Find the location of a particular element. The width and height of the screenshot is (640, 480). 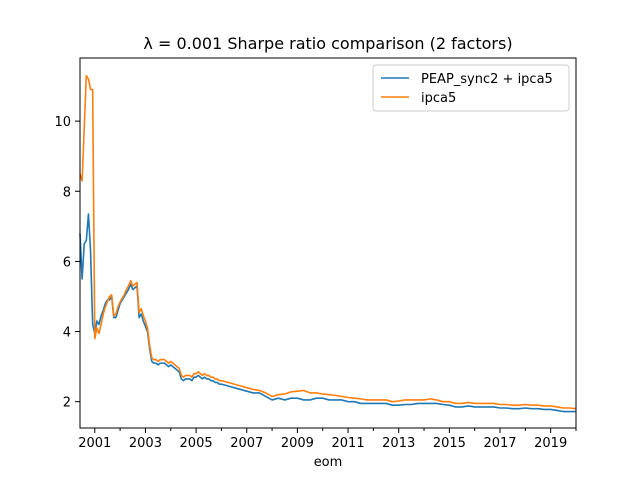

y-tick-label: 4 is located at coordinates (67, 333).